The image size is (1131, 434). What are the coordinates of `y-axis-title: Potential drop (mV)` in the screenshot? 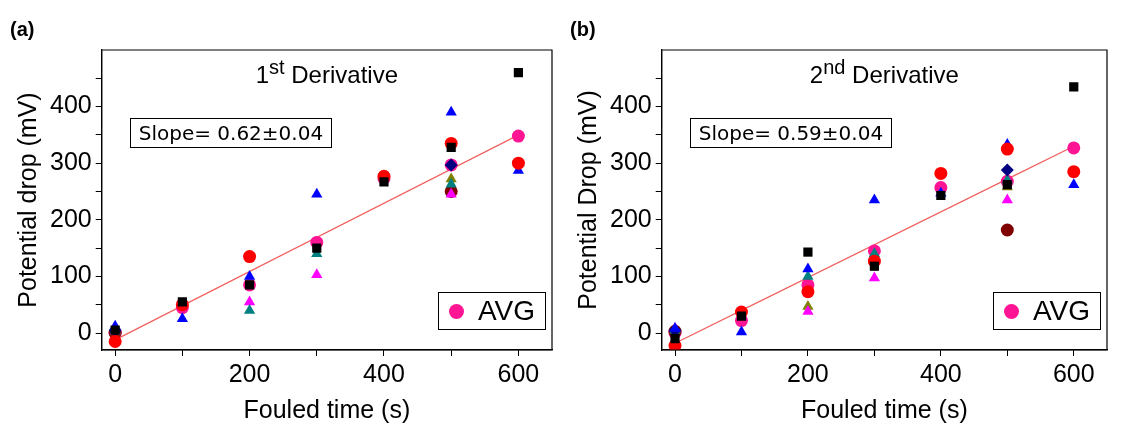 It's located at (26, 200).